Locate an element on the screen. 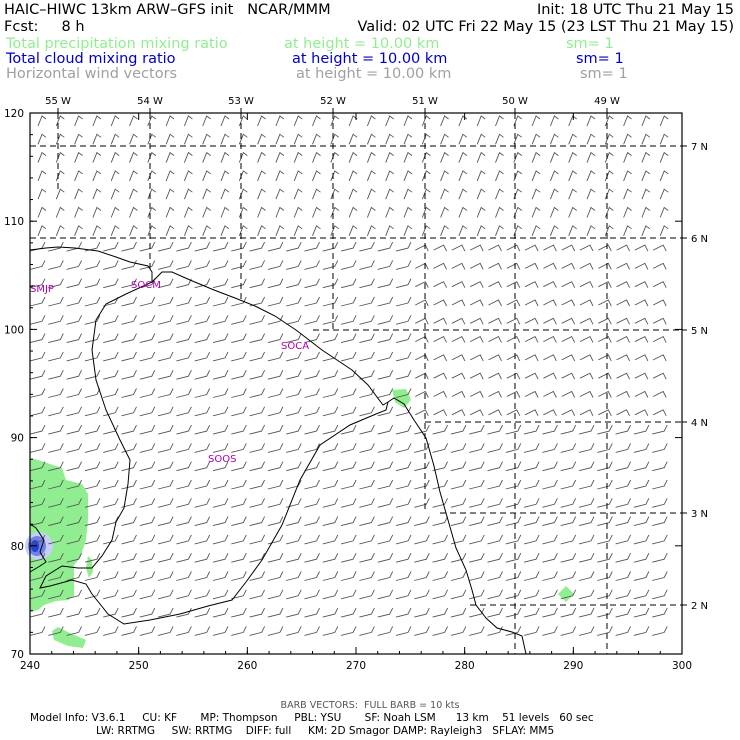 The width and height of the screenshot is (740, 740). lon-label: 55 W is located at coordinates (58, 101).